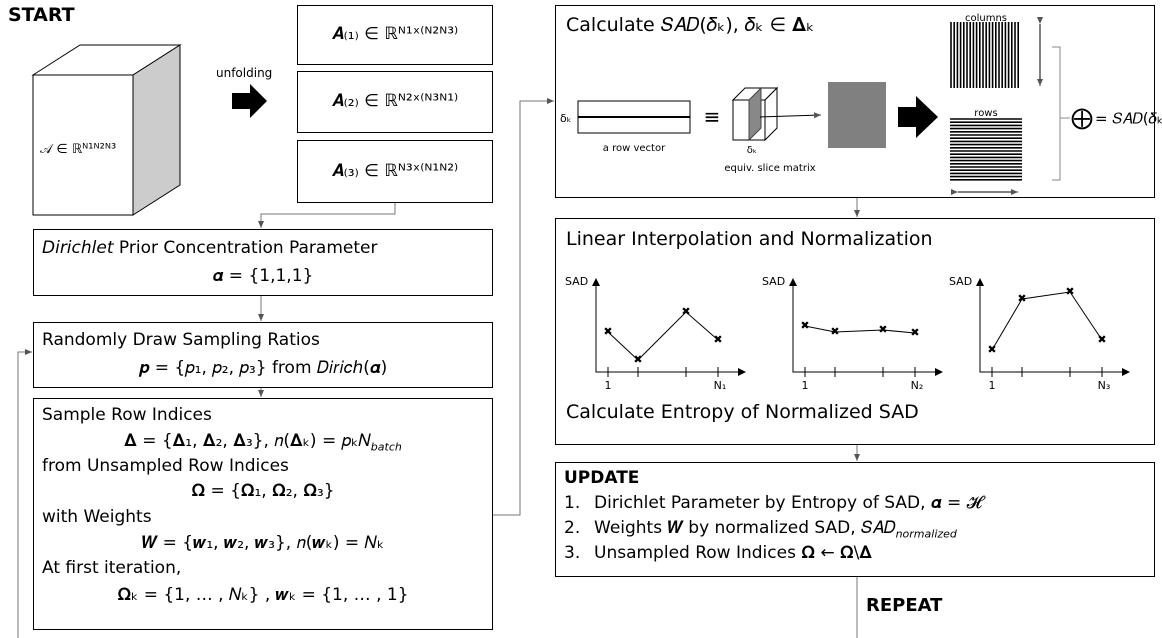  I want to click on unfold-box: 𝑨₍₃₎ ∈ ℝᴺ³ˣ⁽ᴺ¹ᴺ²⁾, so click(395, 171).